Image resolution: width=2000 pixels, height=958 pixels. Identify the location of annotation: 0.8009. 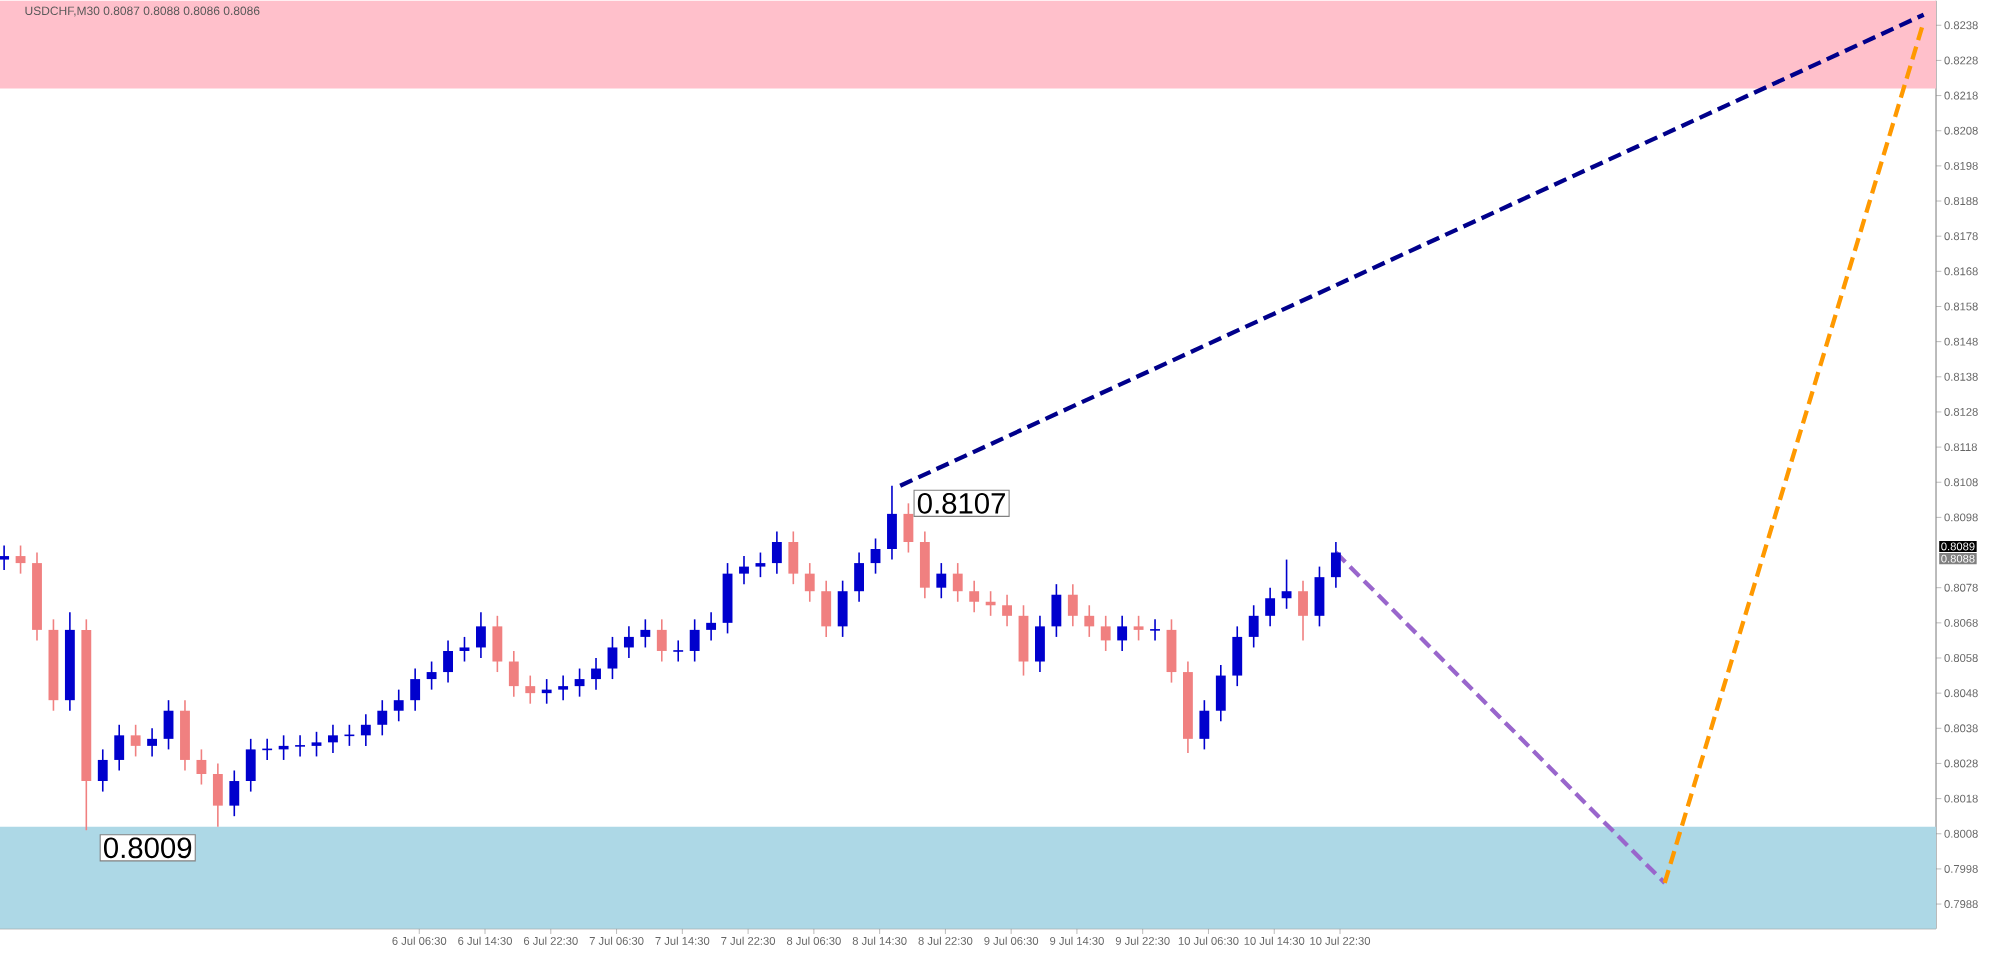
(147, 848).